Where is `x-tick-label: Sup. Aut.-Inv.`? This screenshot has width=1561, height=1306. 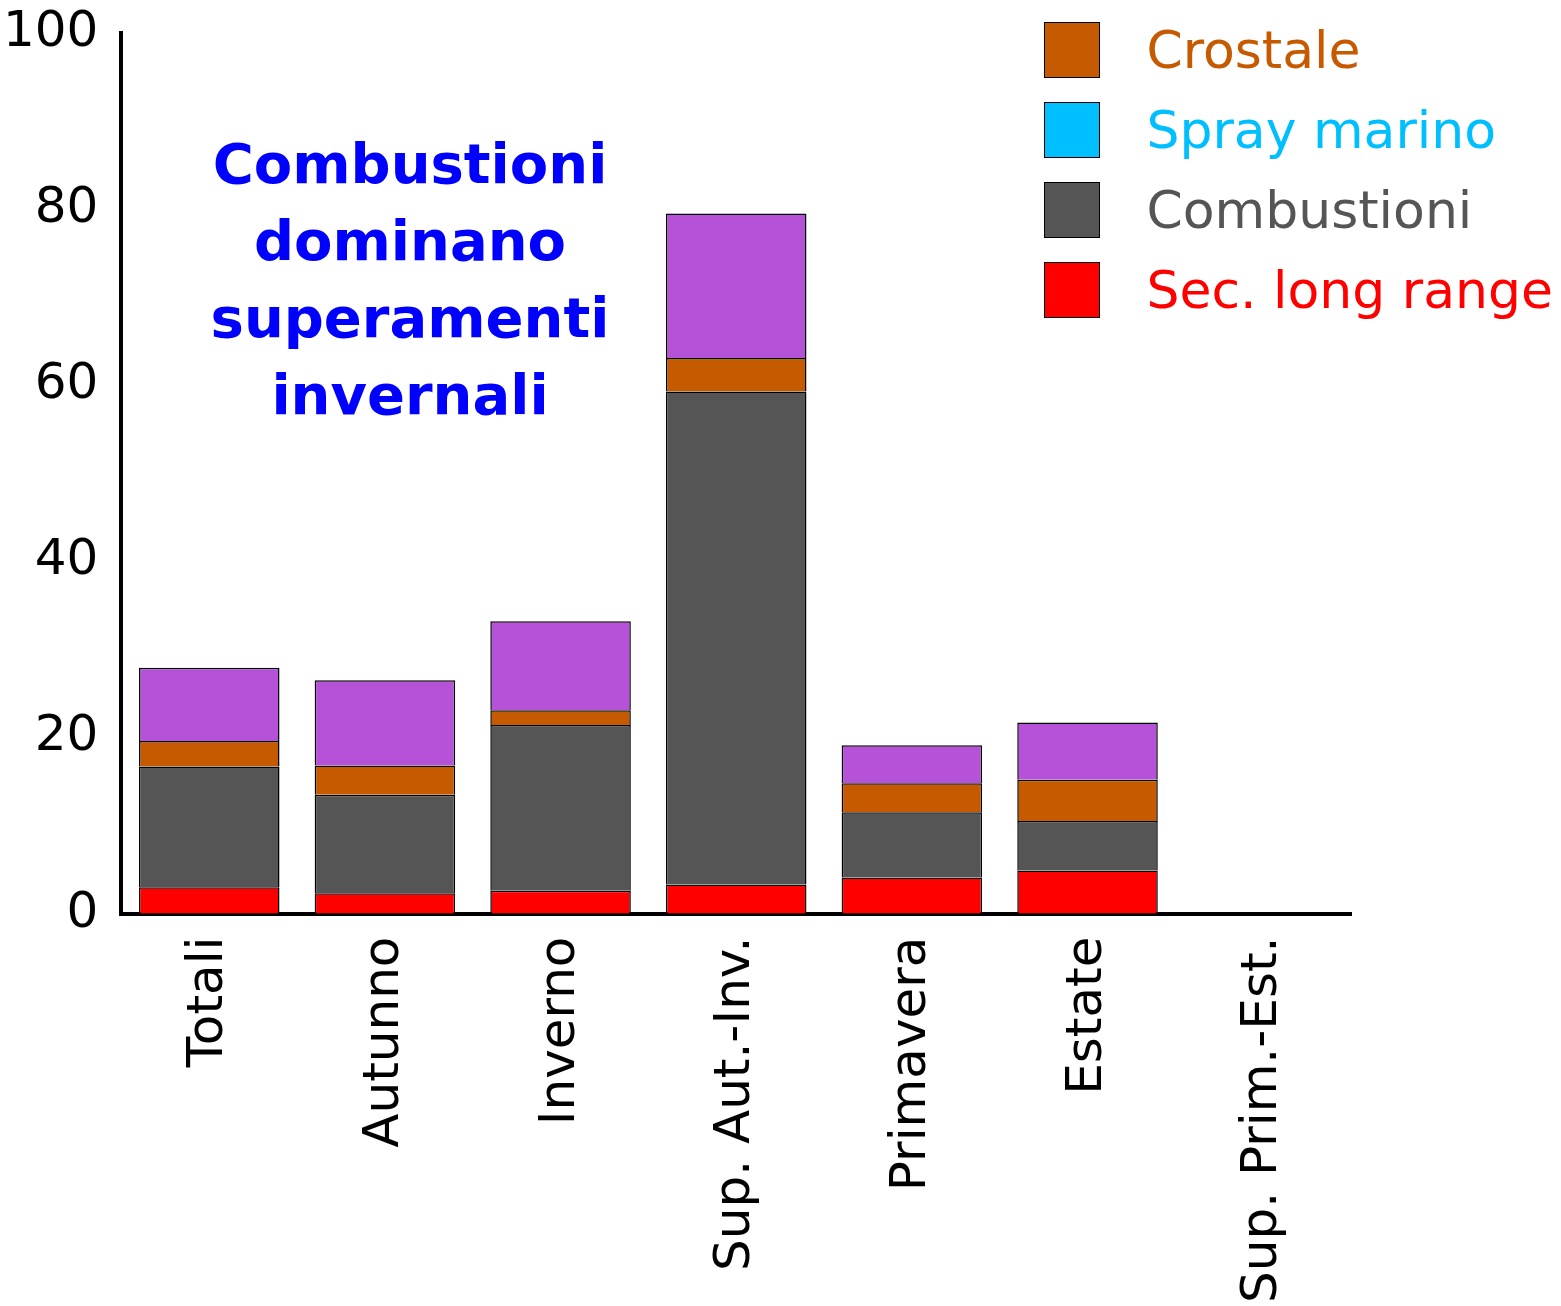 x-tick-label: Sup. Aut.-Inv. is located at coordinates (732, 1103).